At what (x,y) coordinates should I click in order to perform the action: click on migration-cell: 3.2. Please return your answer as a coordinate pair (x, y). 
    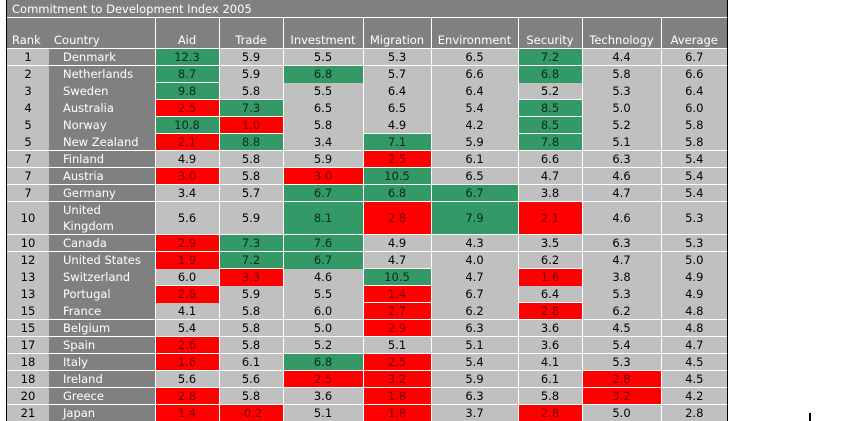
    Looking at the image, I should click on (396, 379).